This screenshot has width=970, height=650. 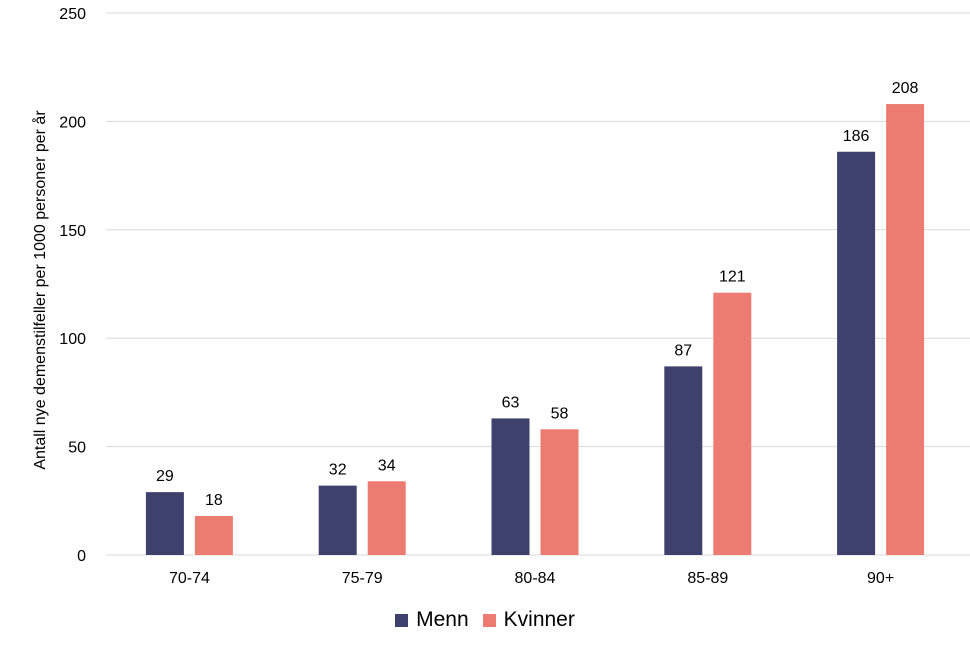 I want to click on legend-swatch-kvinner, so click(x=489, y=620).